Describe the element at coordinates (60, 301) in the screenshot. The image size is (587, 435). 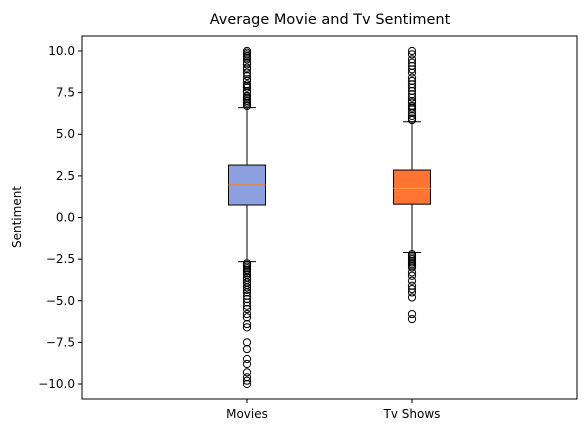
I see `y-tick-label: −5.0` at that location.